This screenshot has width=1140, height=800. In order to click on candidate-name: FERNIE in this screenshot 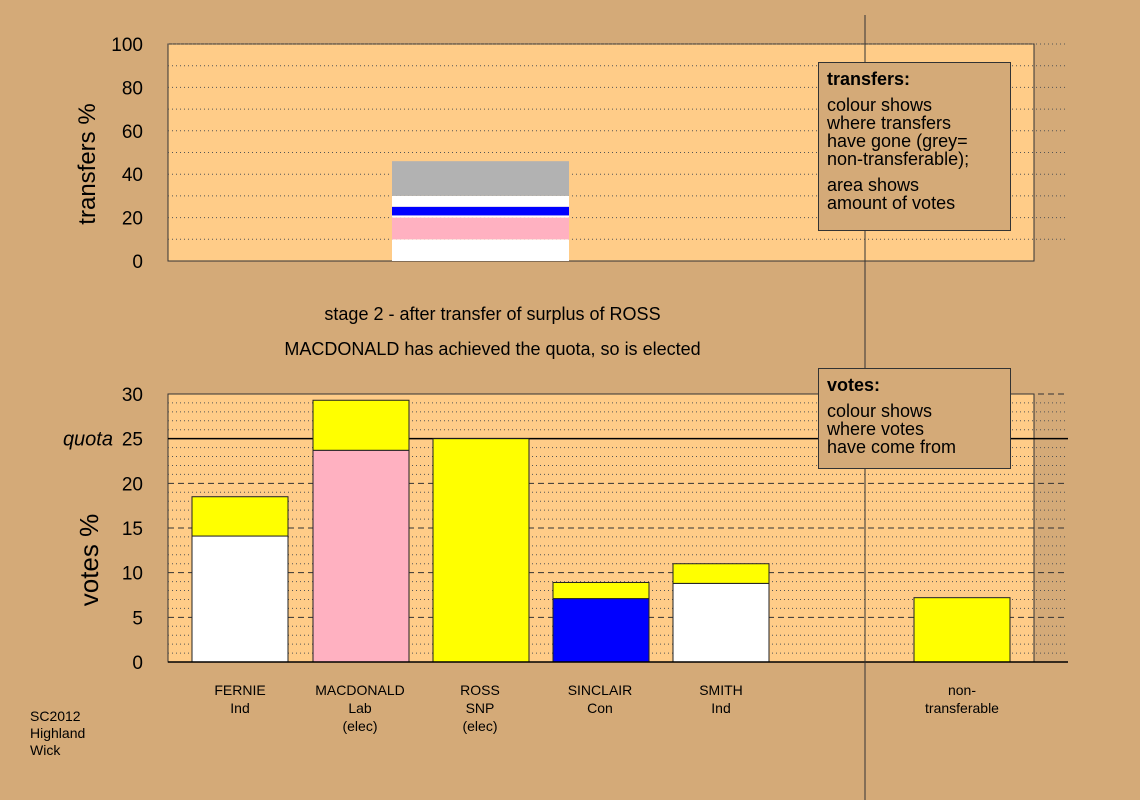, I will do `click(240, 690)`.